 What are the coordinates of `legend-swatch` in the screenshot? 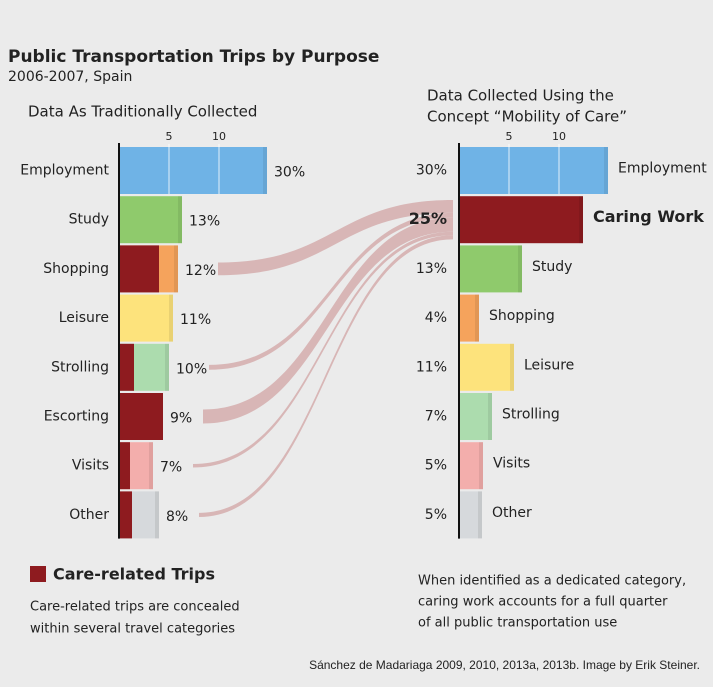 It's located at (38, 574).